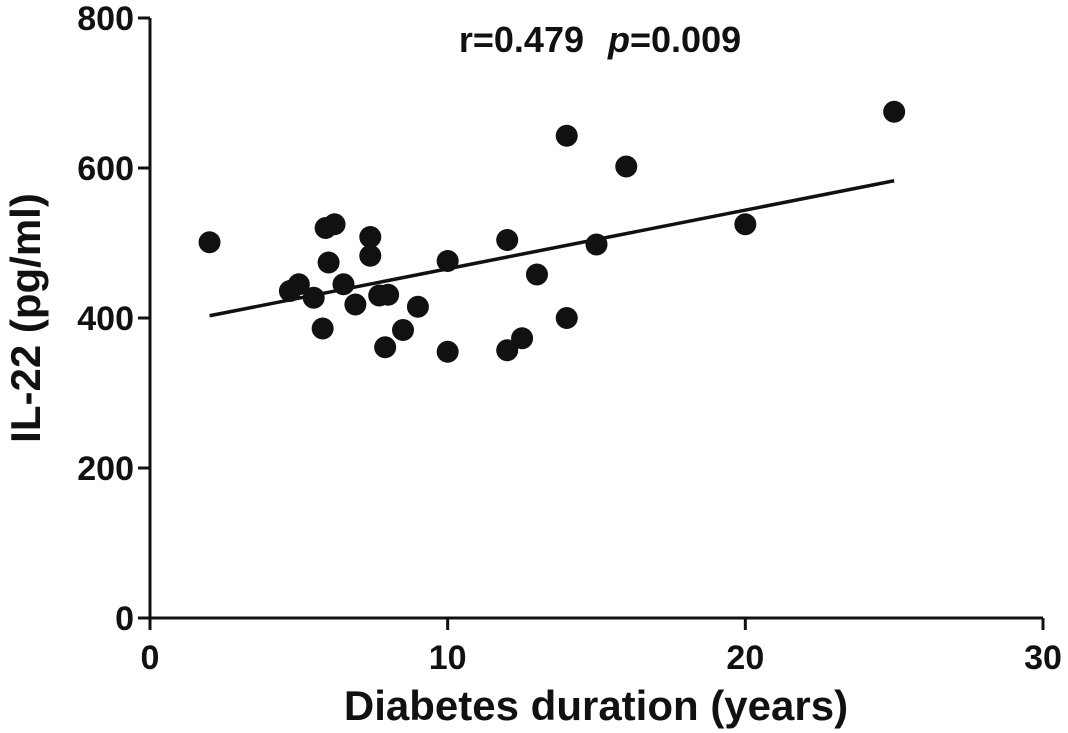 The image size is (1068, 733). What do you see at coordinates (105, 469) in the screenshot?
I see `y-tick-label: 200` at bounding box center [105, 469].